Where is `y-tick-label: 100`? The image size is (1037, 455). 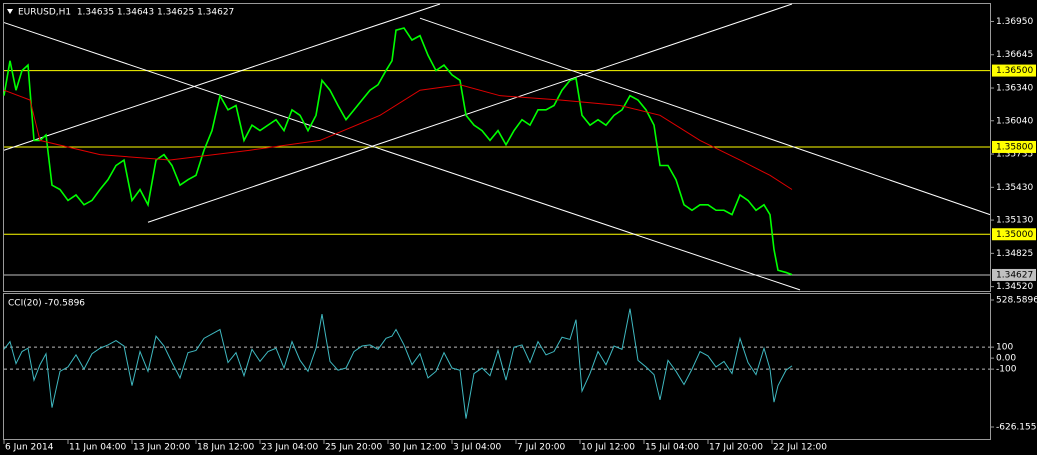
y-tick-label: 100 is located at coordinates (1004, 348).